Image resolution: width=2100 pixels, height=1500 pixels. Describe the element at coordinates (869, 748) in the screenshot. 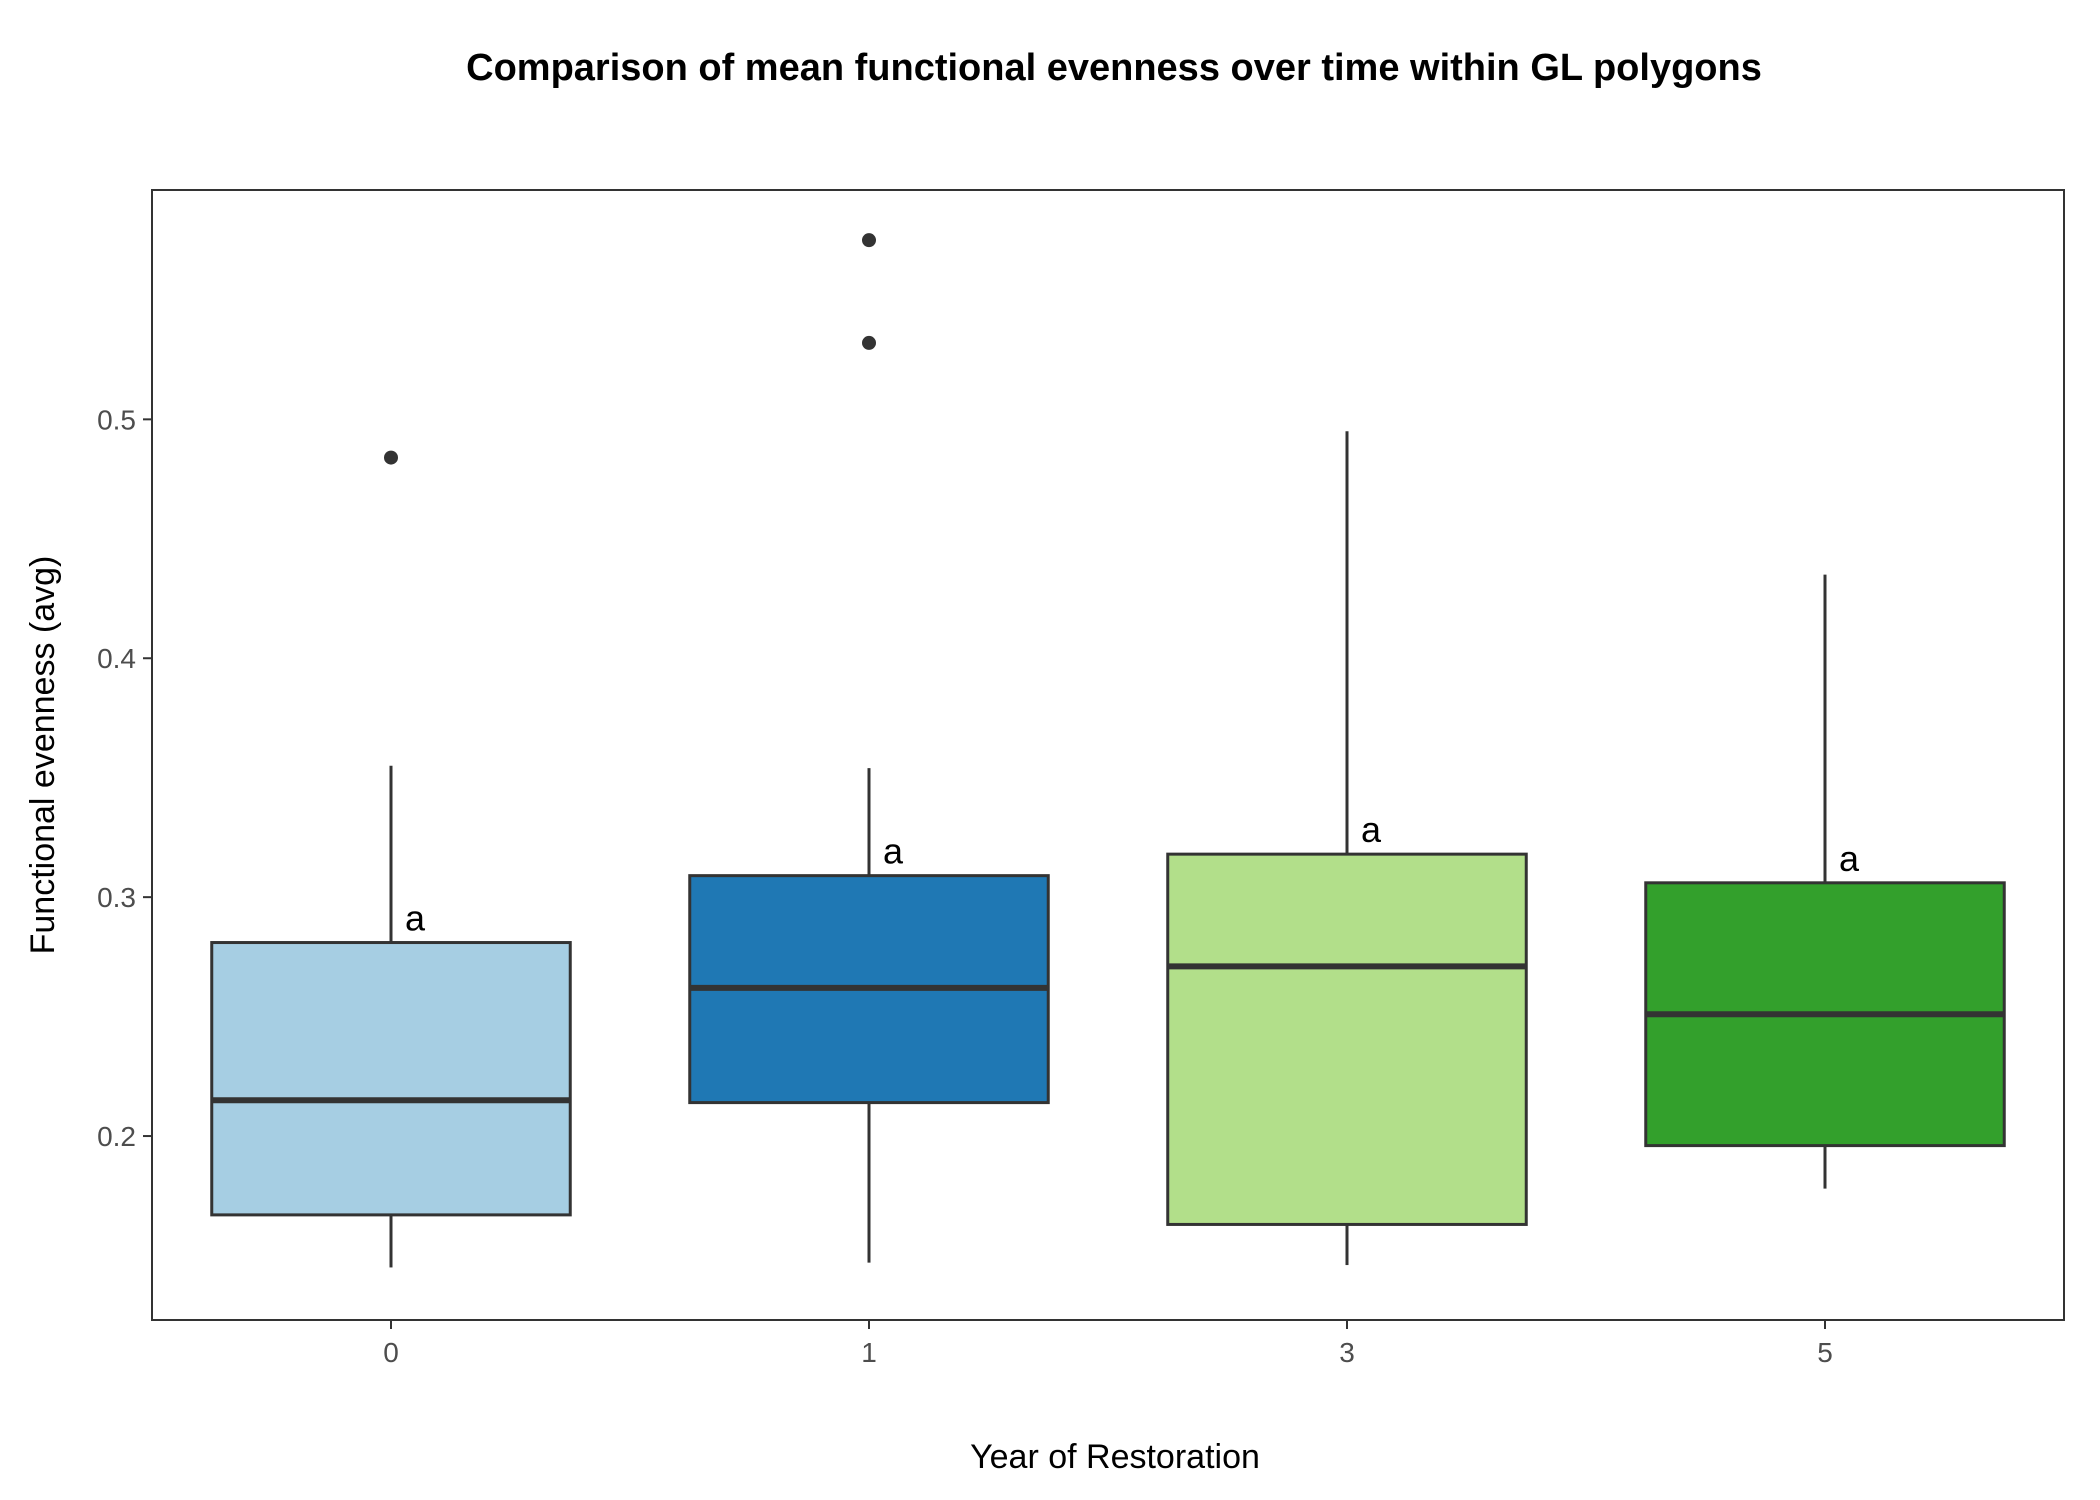

I see `box-group-year-1: a` at that location.